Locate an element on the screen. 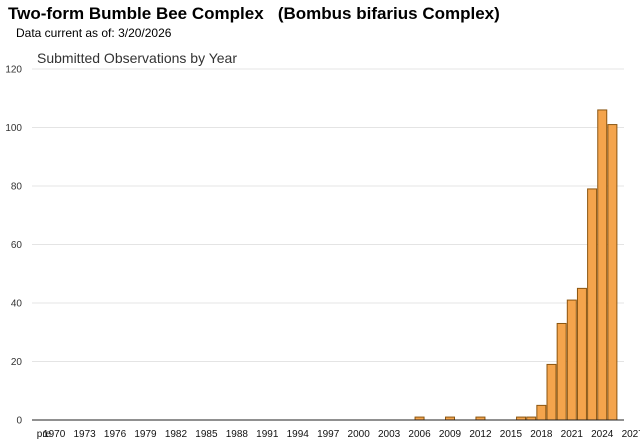 The height and width of the screenshot is (442, 640). y-tick-label: 40 is located at coordinates (17, 304).